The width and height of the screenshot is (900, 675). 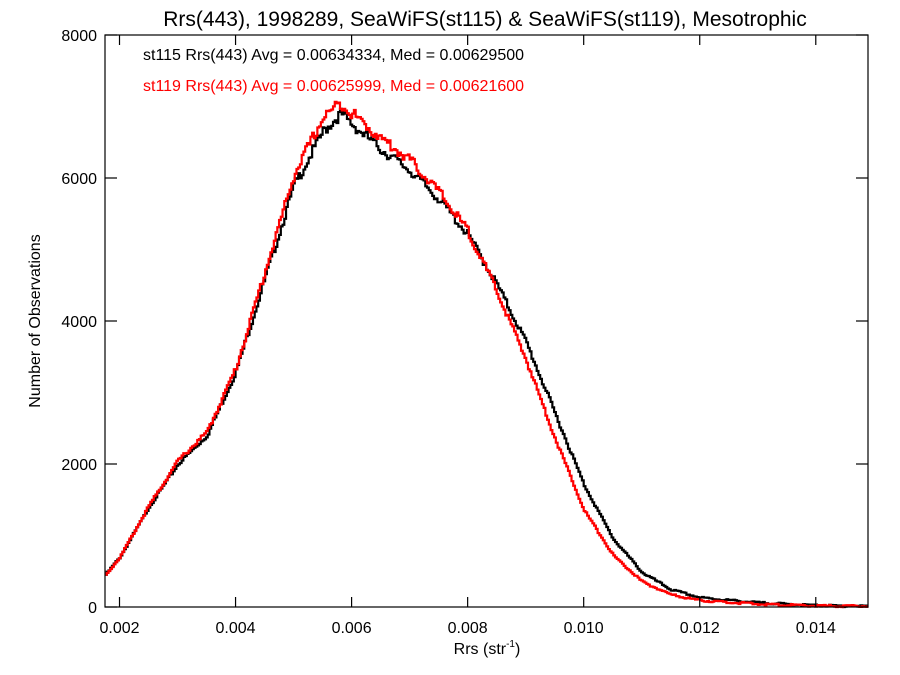 What do you see at coordinates (468, 628) in the screenshot?
I see `x-tick-label: 0.008` at bounding box center [468, 628].